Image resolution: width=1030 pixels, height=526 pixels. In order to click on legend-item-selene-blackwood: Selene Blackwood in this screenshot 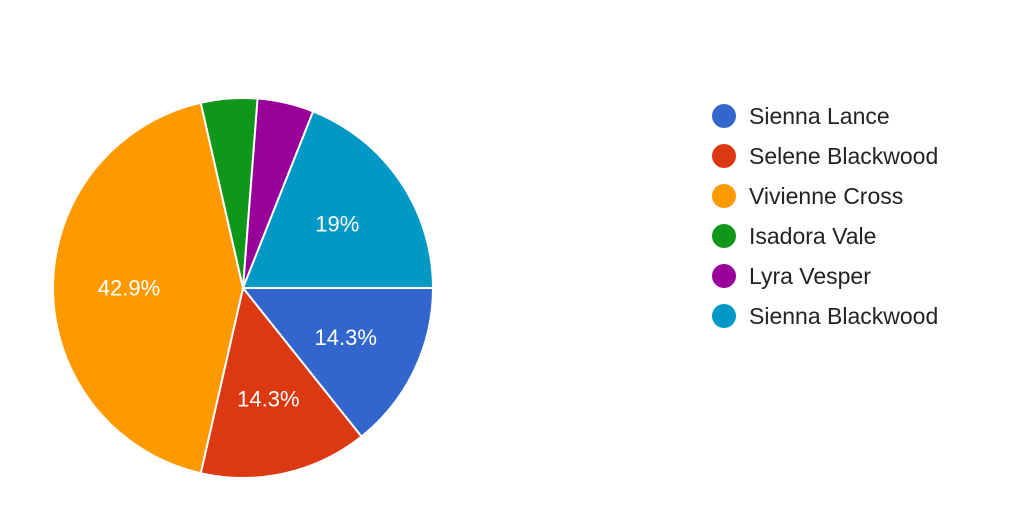, I will do `click(825, 156)`.